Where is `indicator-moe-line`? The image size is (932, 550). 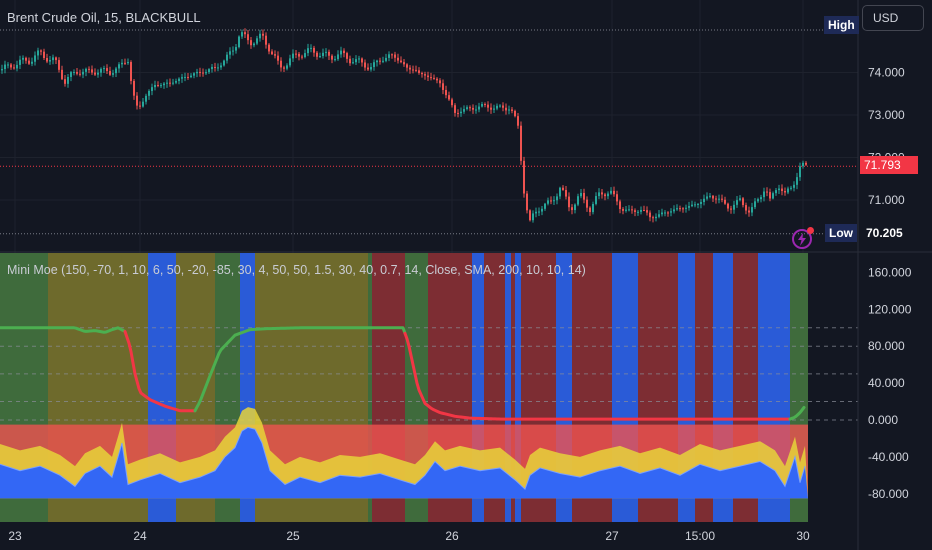 indicator-moe-line is located at coordinates (403, 373).